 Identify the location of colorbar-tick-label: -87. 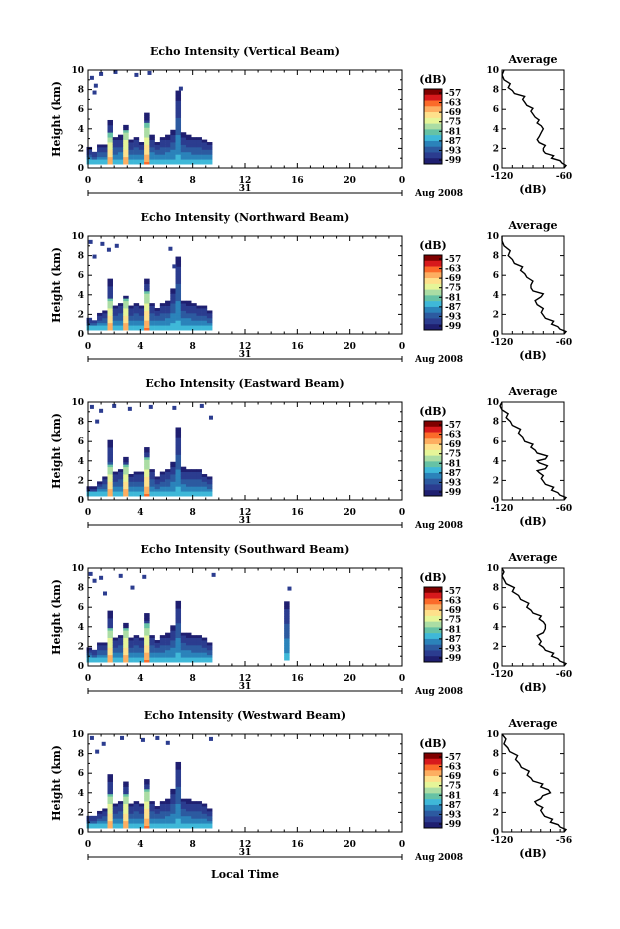
(453, 640).